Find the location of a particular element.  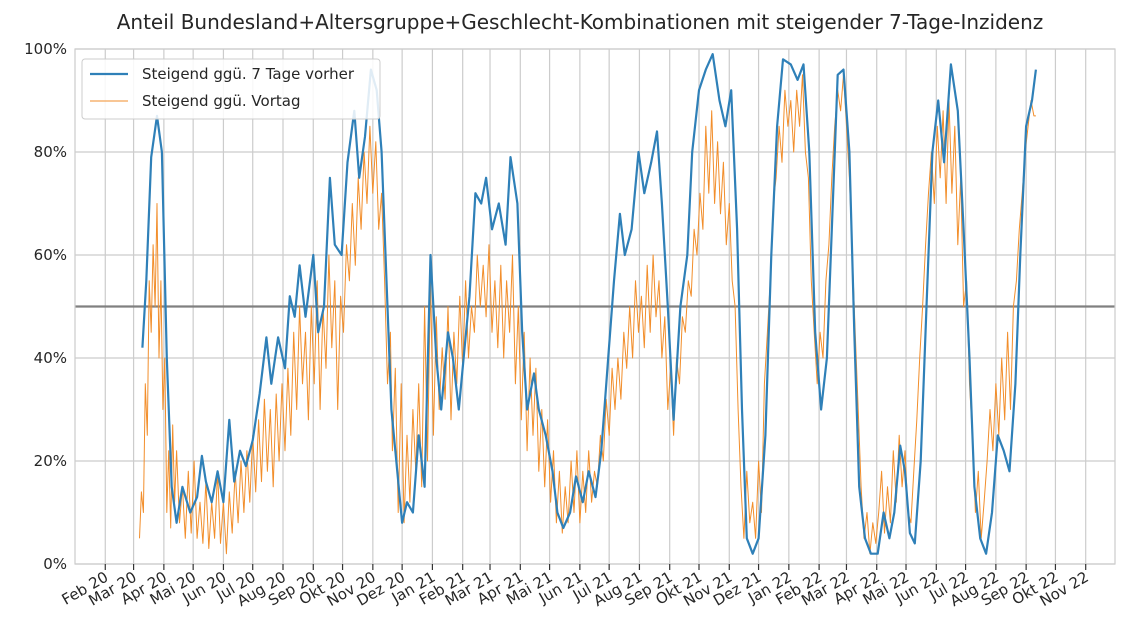

y-tick-label: 20% is located at coordinates (50, 461).